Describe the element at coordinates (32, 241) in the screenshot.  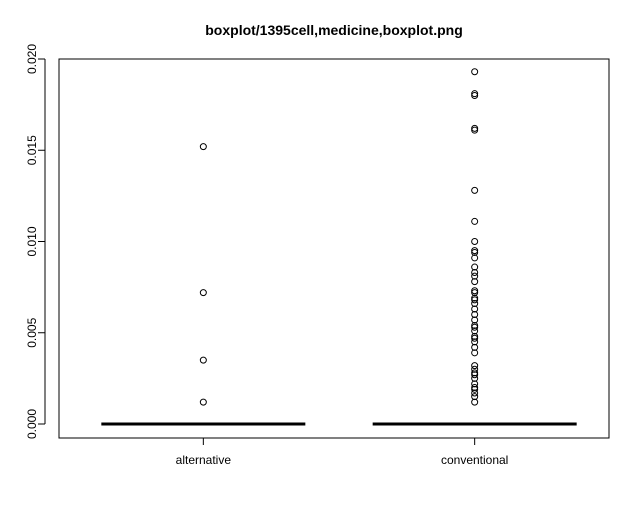
I see `y-tick-label: 0.010` at that location.